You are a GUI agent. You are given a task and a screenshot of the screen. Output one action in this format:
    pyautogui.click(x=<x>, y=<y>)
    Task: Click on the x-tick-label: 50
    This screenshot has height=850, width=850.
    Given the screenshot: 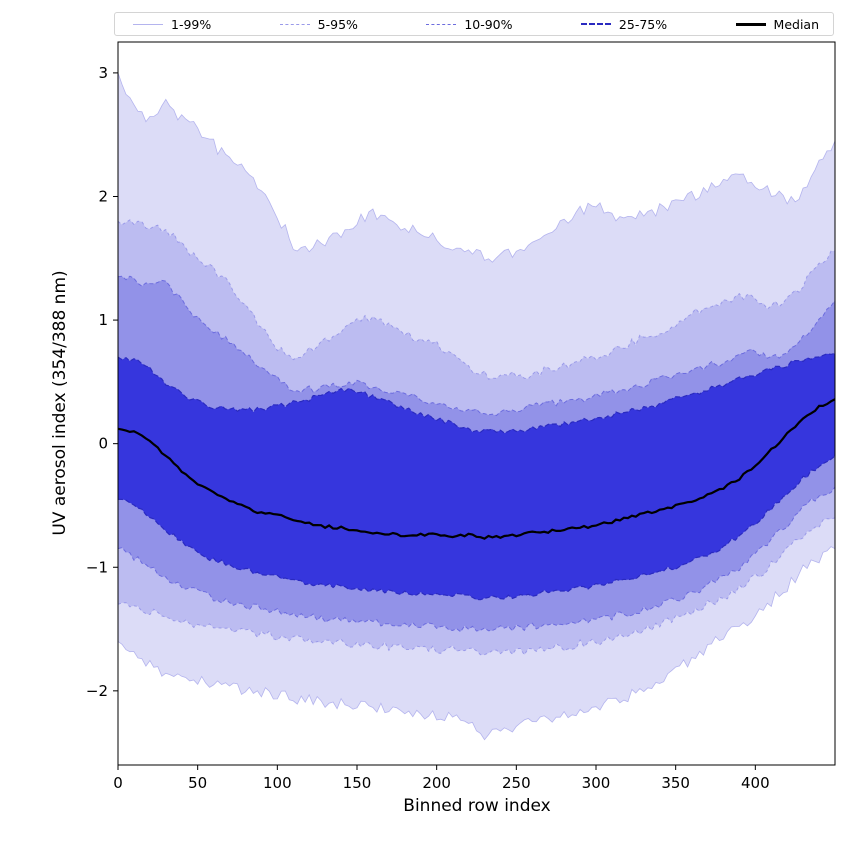 What is the action you would take?
    pyautogui.click(x=197, y=783)
    